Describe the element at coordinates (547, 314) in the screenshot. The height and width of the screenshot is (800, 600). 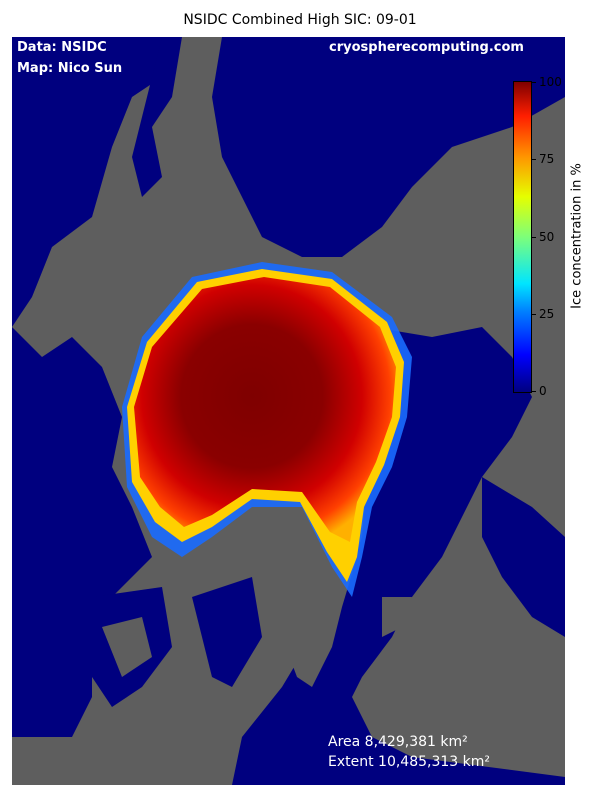
I see `tick-label-25: 25` at that location.